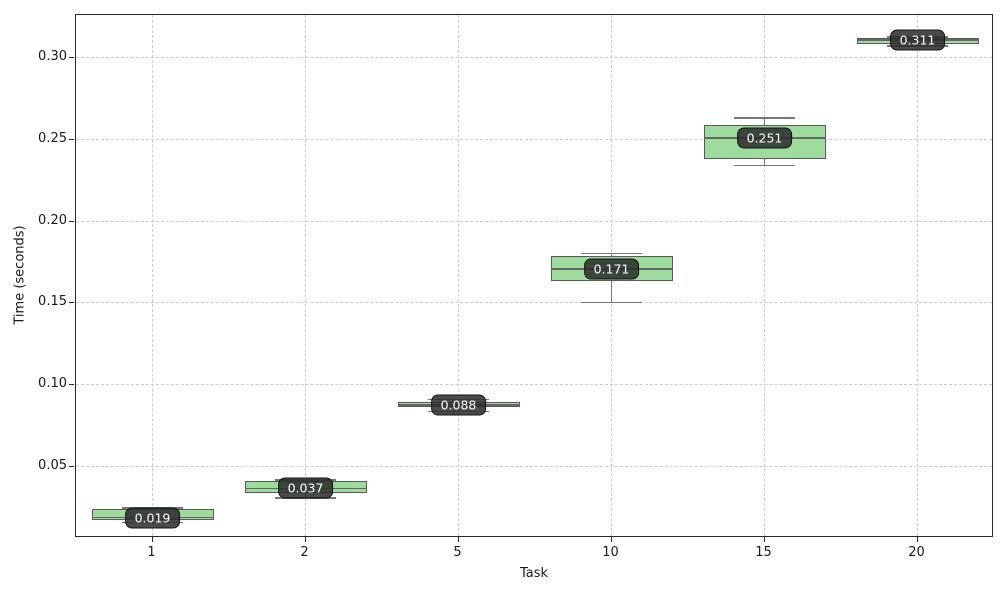 The image size is (1000, 600). I want to click on median-label: 0.037, so click(305, 488).